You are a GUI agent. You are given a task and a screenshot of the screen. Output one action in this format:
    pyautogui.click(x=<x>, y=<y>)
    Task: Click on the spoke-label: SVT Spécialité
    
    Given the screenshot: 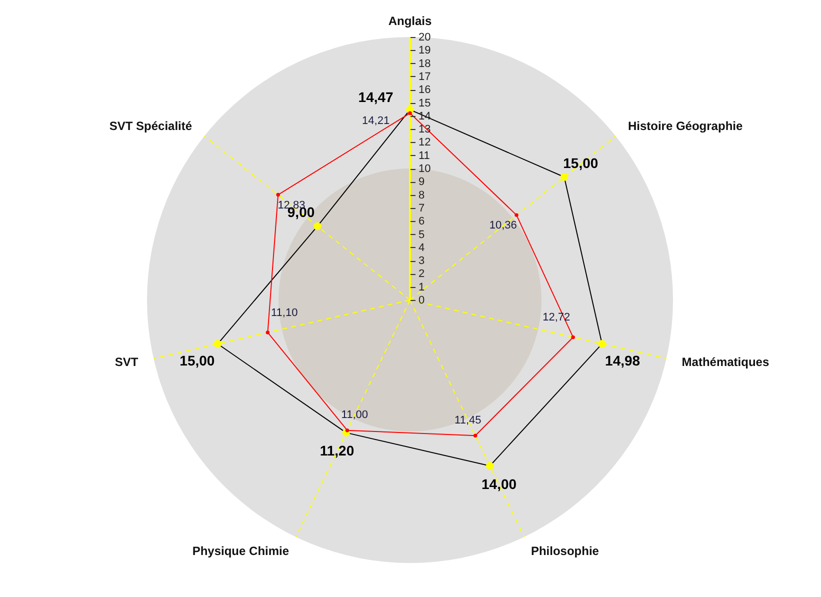 What is the action you would take?
    pyautogui.click(x=150, y=126)
    